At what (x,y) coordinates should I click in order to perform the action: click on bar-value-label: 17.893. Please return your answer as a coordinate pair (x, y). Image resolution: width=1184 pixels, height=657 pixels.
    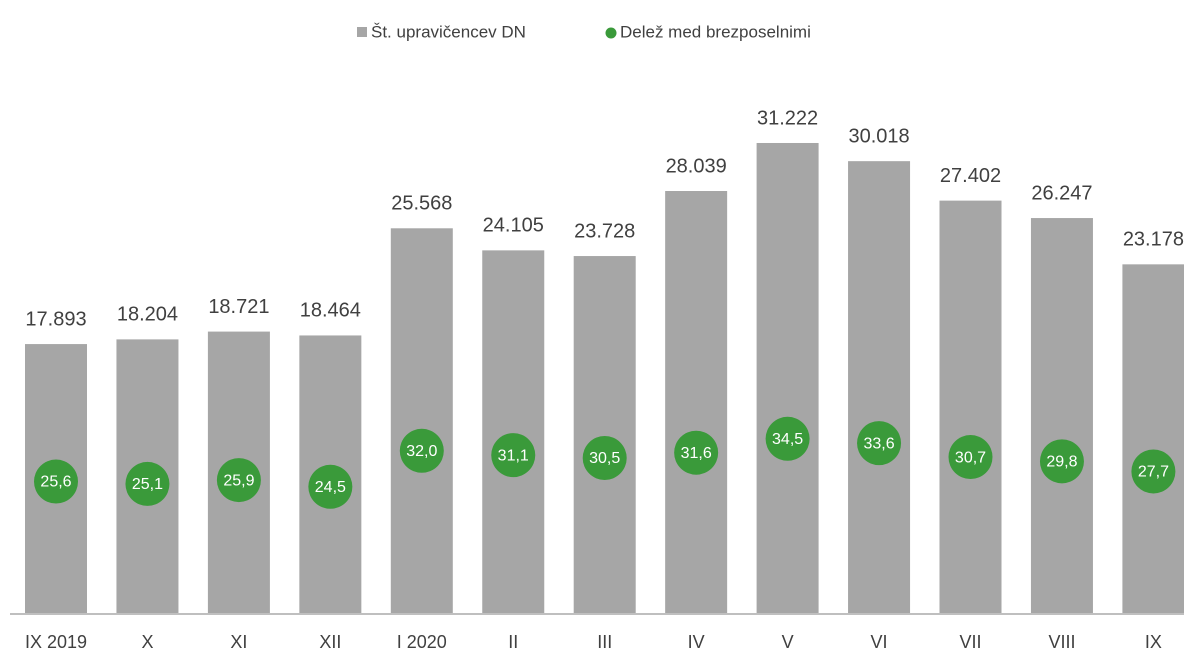
    Looking at the image, I should click on (55, 319).